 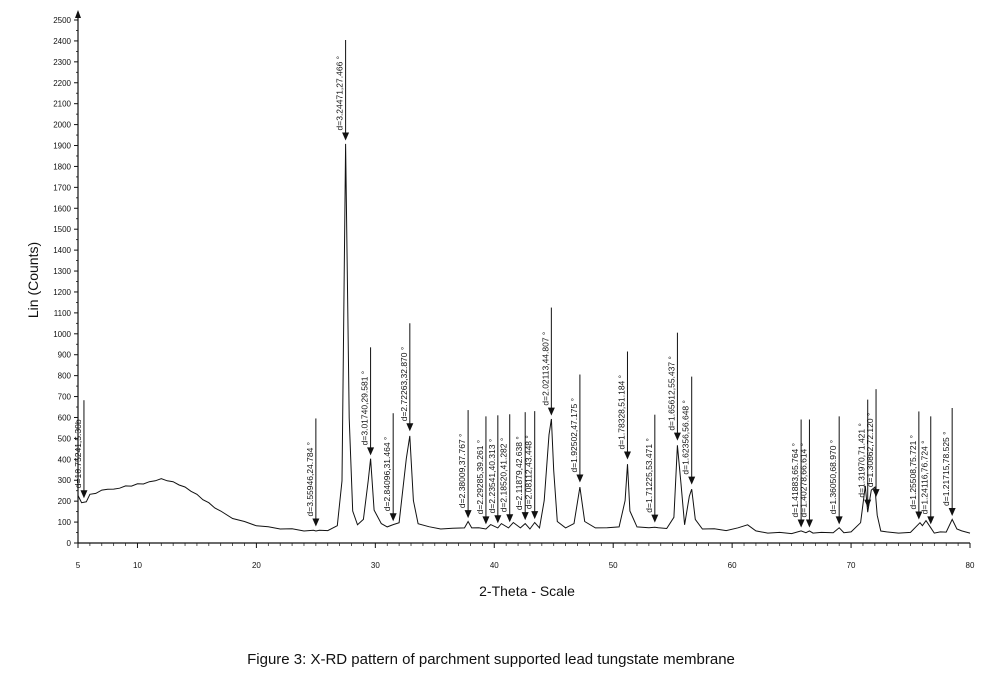 What do you see at coordinates (63, 313) in the screenshot?
I see `y-tick-label: 1100` at bounding box center [63, 313].